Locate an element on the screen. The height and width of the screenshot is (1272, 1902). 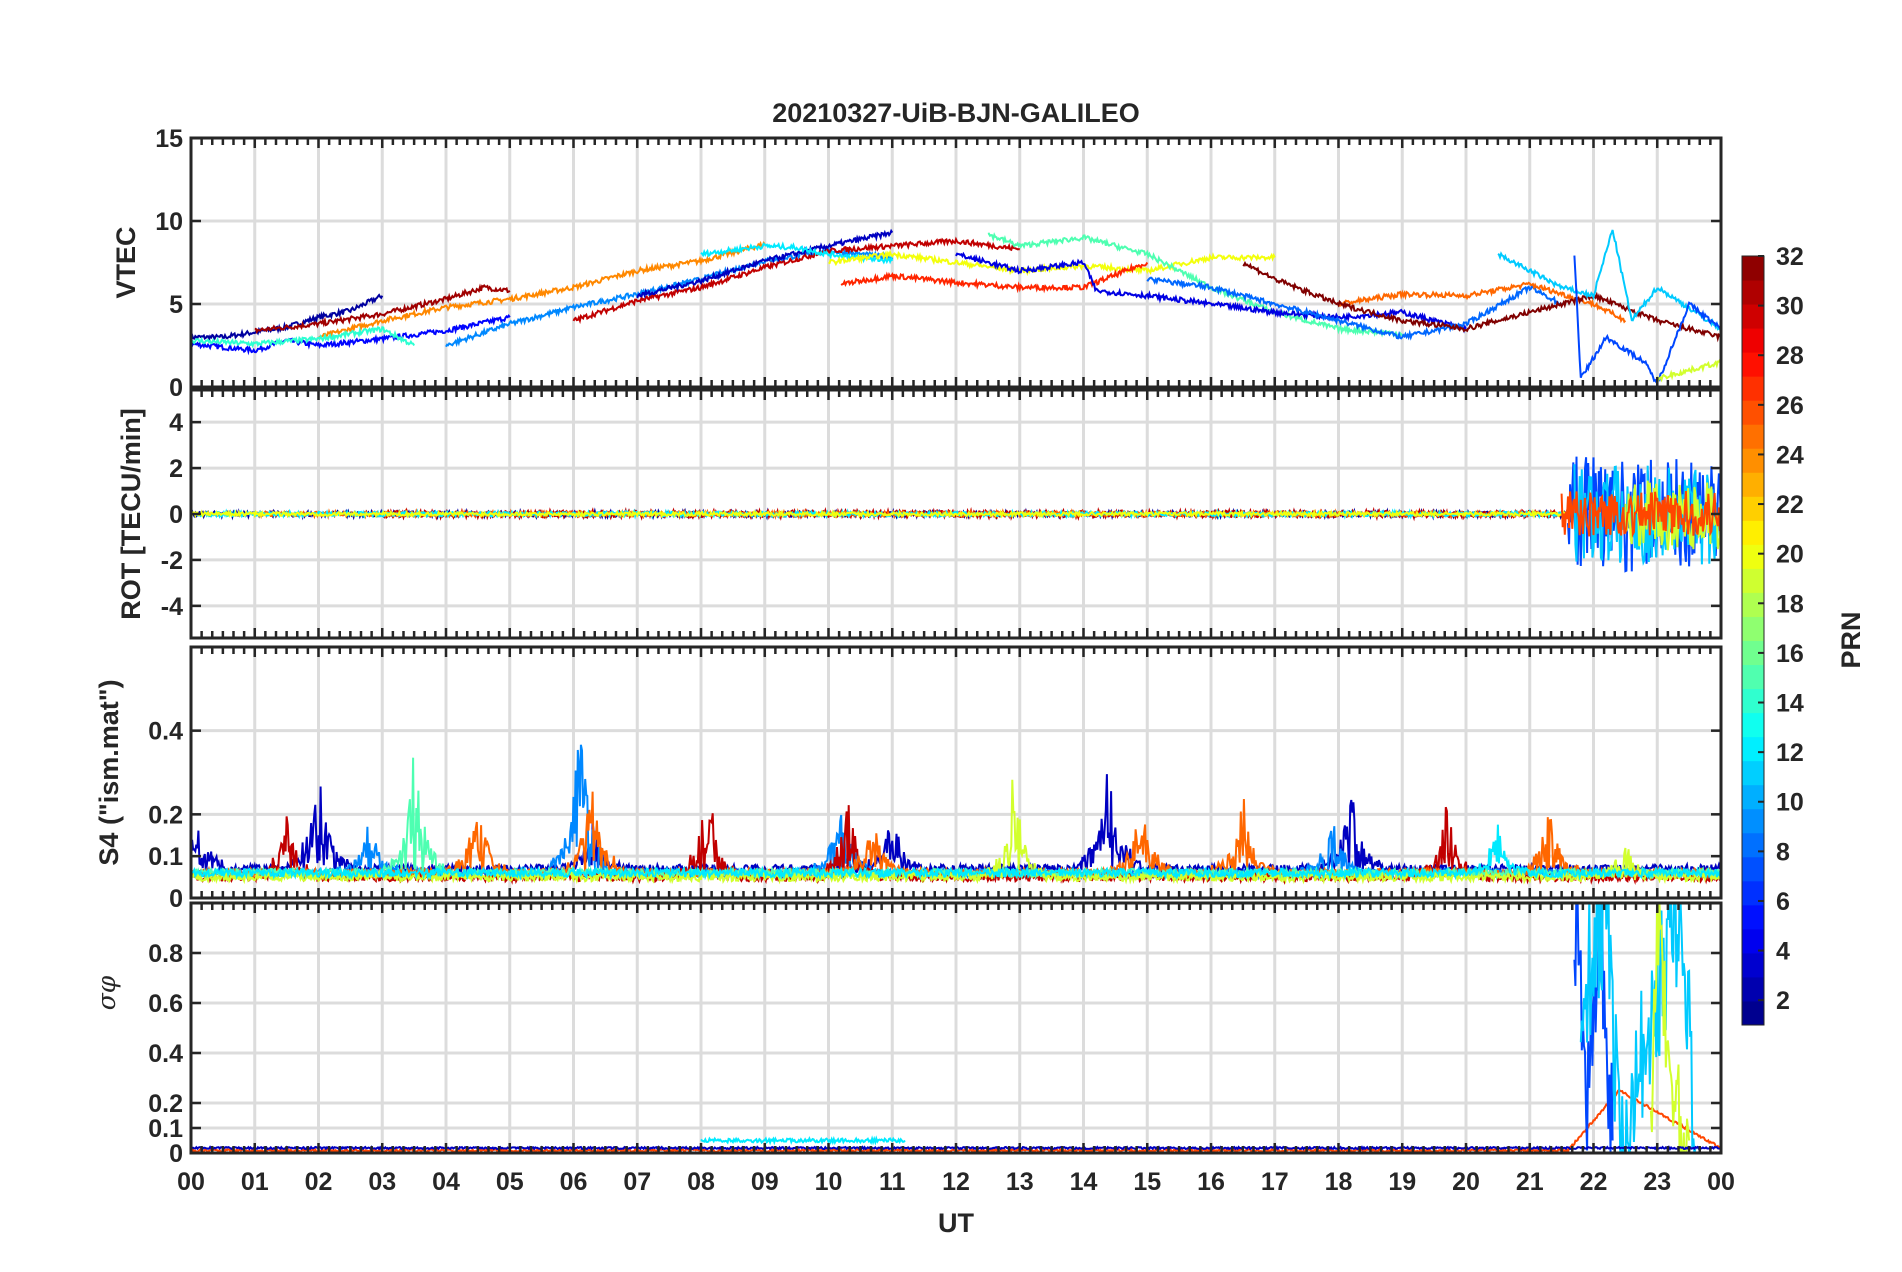
colorbar-tick-label: 16 is located at coordinates (1790, 654).